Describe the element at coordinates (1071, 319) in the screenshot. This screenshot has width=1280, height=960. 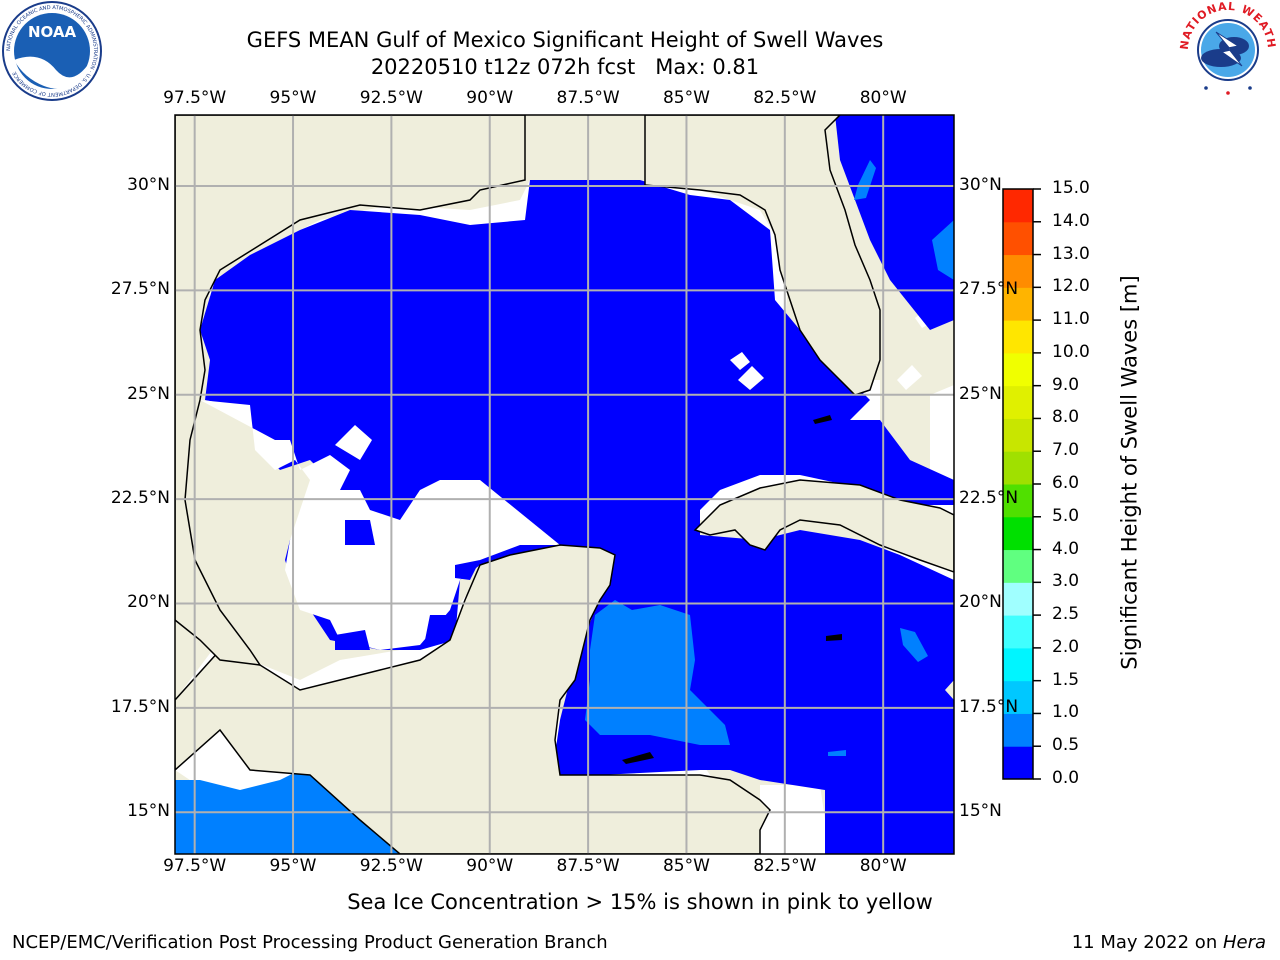
I see `colorbar-tick-label: 11.0` at that location.